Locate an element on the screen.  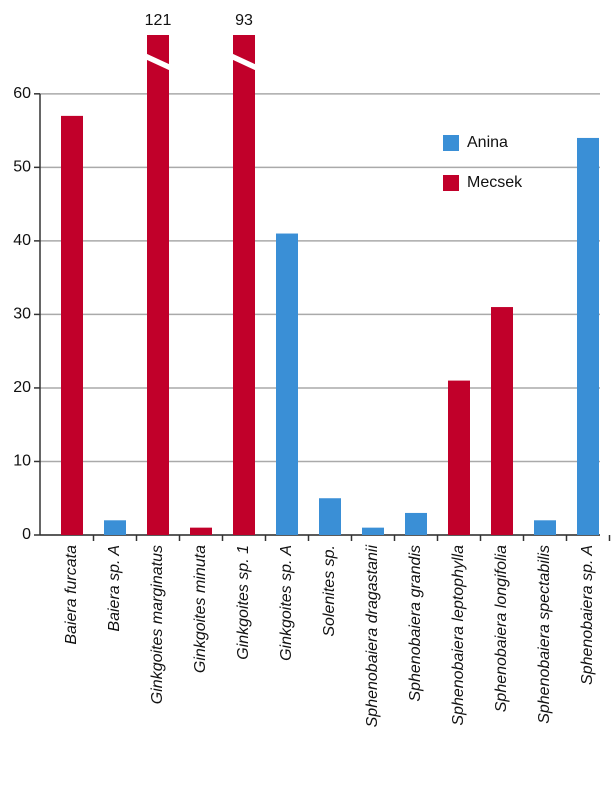
y-tick-label: 10 is located at coordinates (22, 461).